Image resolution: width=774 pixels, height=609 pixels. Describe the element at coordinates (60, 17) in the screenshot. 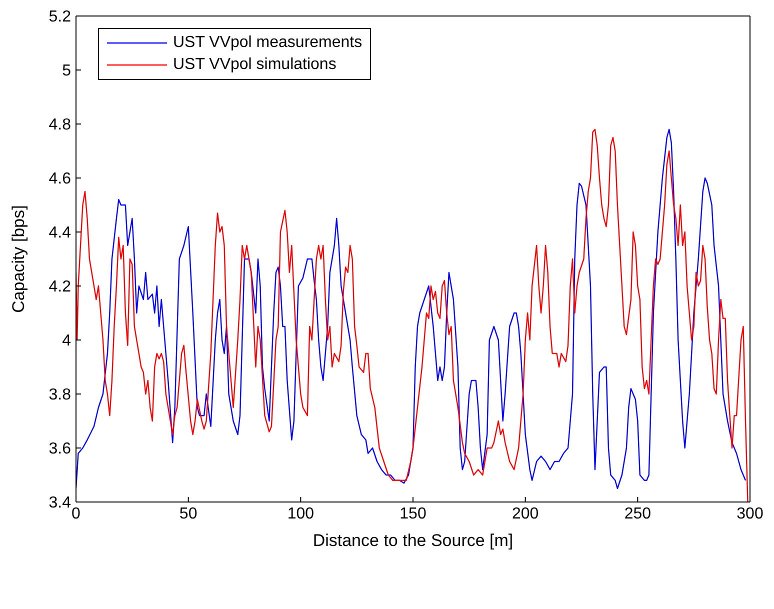

I see `y-tick-label: 5.2` at that location.